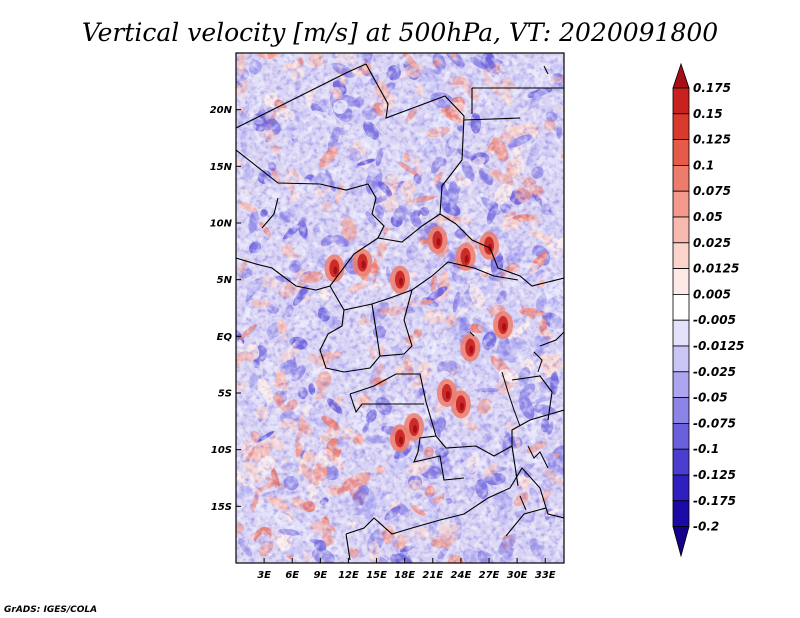 The height and width of the screenshot is (618, 800). What do you see at coordinates (708, 114) in the screenshot?
I see `colorbar-label: 0.15` at bounding box center [708, 114].